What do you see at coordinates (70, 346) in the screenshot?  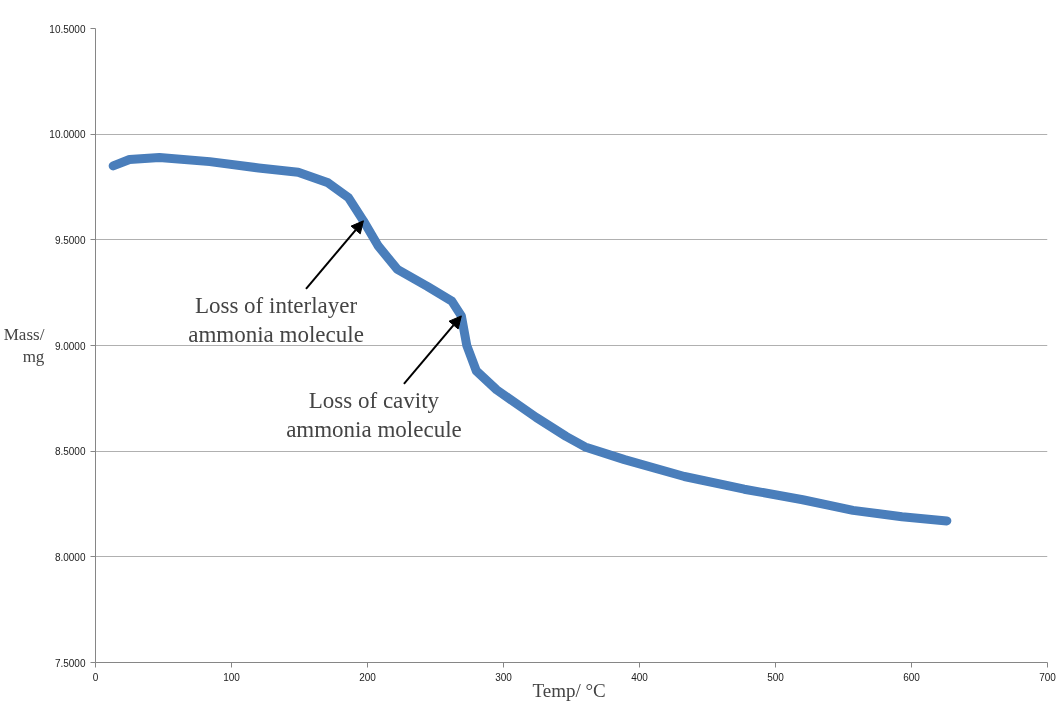 I see `y-tick-label: 9.0000` at bounding box center [70, 346].